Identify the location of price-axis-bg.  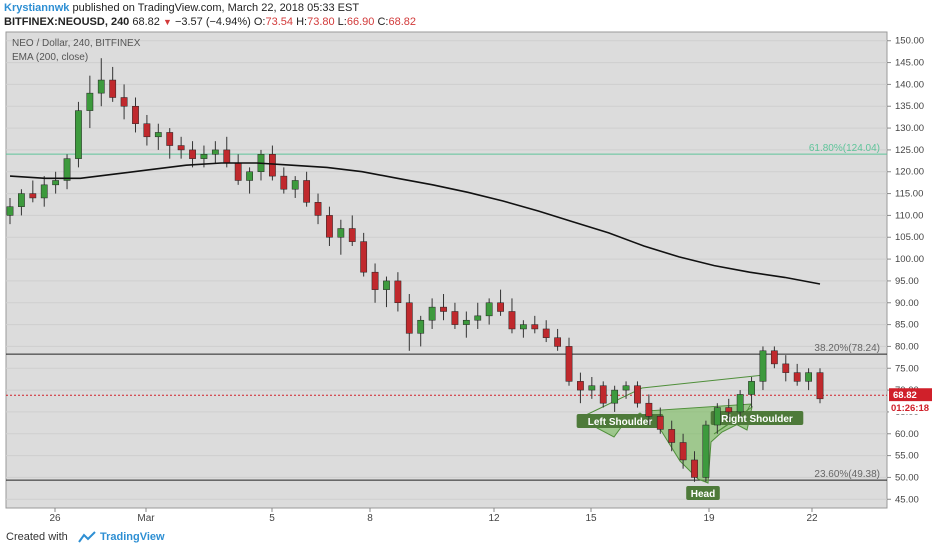
(910, 270).